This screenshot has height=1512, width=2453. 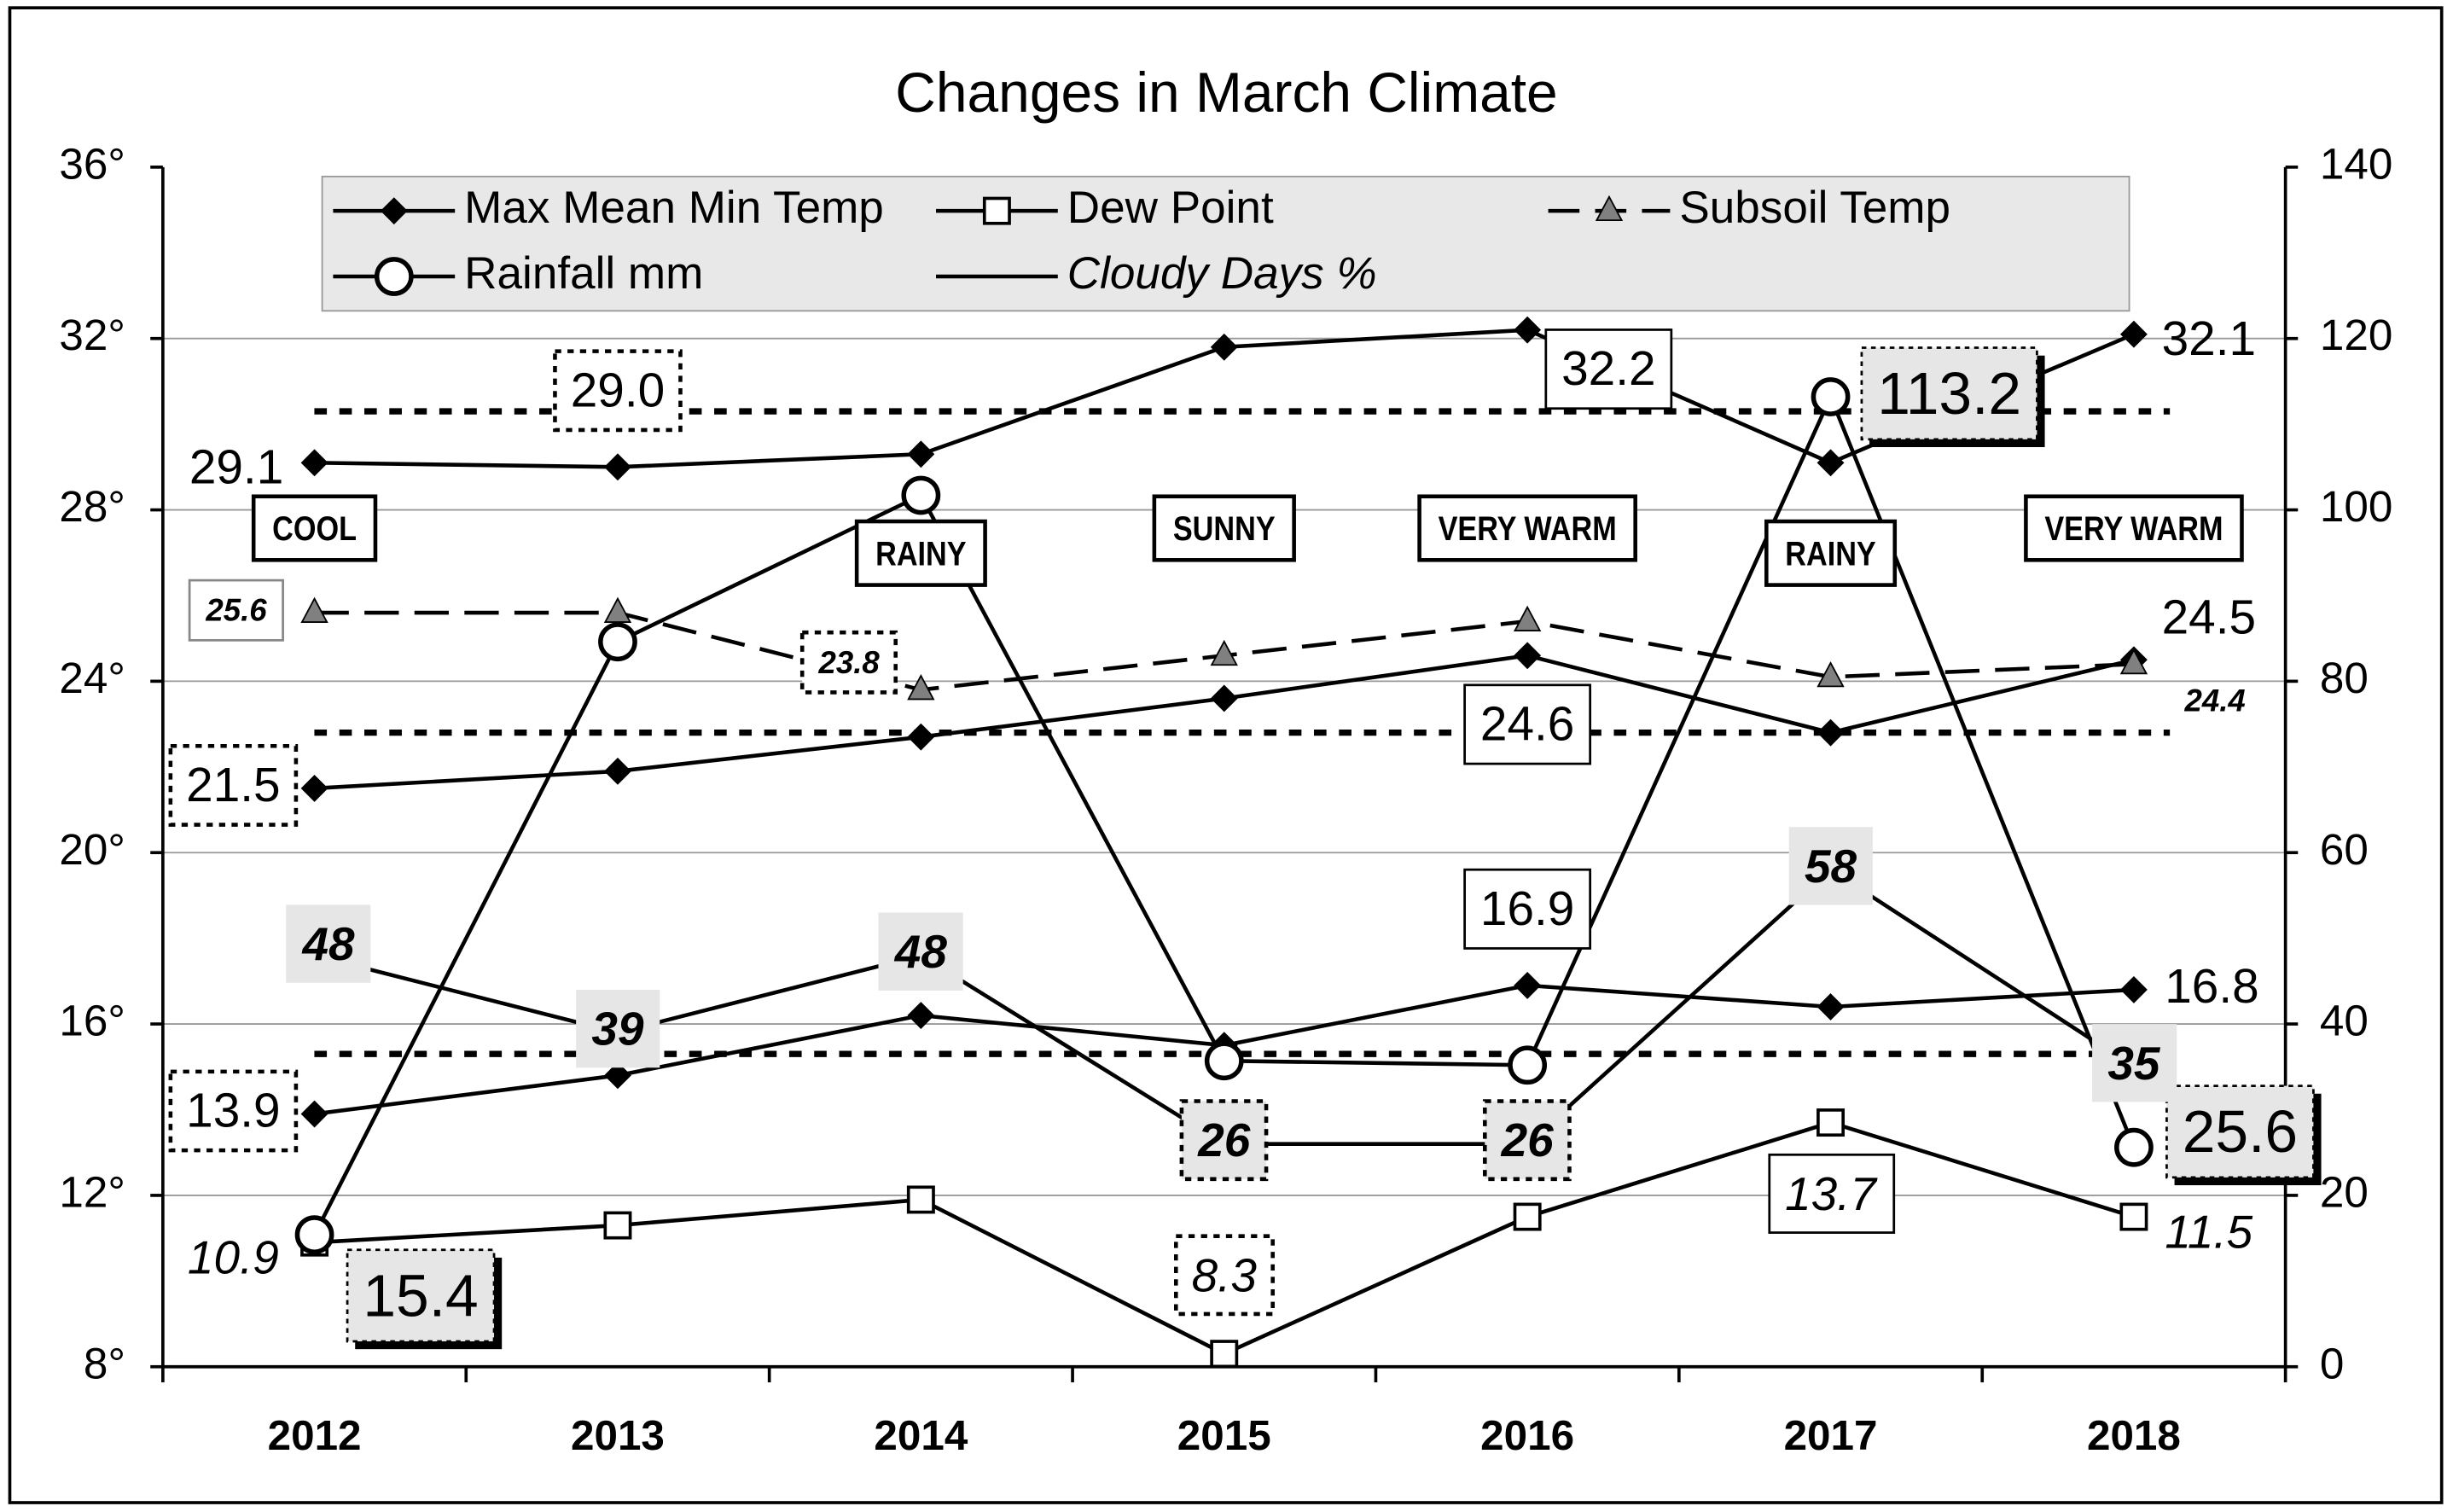 I want to click on data-label: 23.8, so click(x=849, y=662).